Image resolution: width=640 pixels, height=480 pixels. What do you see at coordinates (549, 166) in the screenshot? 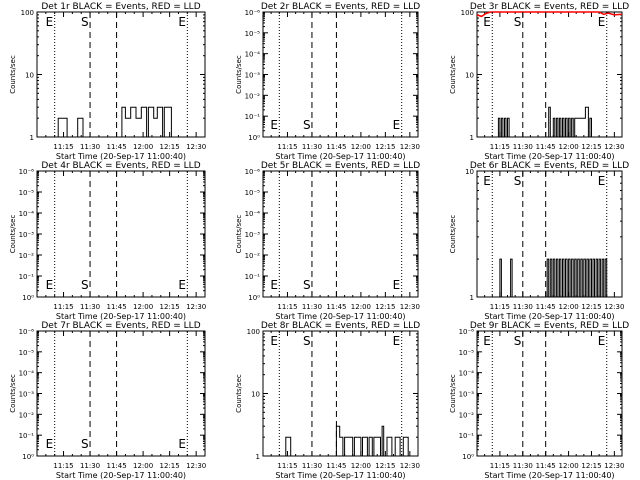
I see `panel-title: Det 6r BLACK = Events, RED = LLD` at bounding box center [549, 166].